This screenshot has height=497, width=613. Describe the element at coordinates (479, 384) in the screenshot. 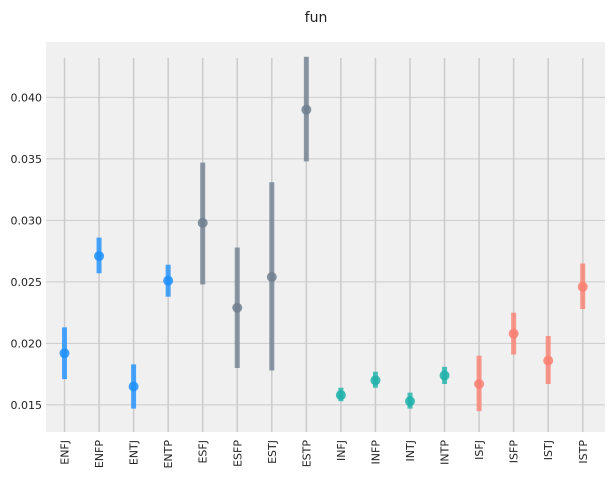

I see `point-isfj` at that location.